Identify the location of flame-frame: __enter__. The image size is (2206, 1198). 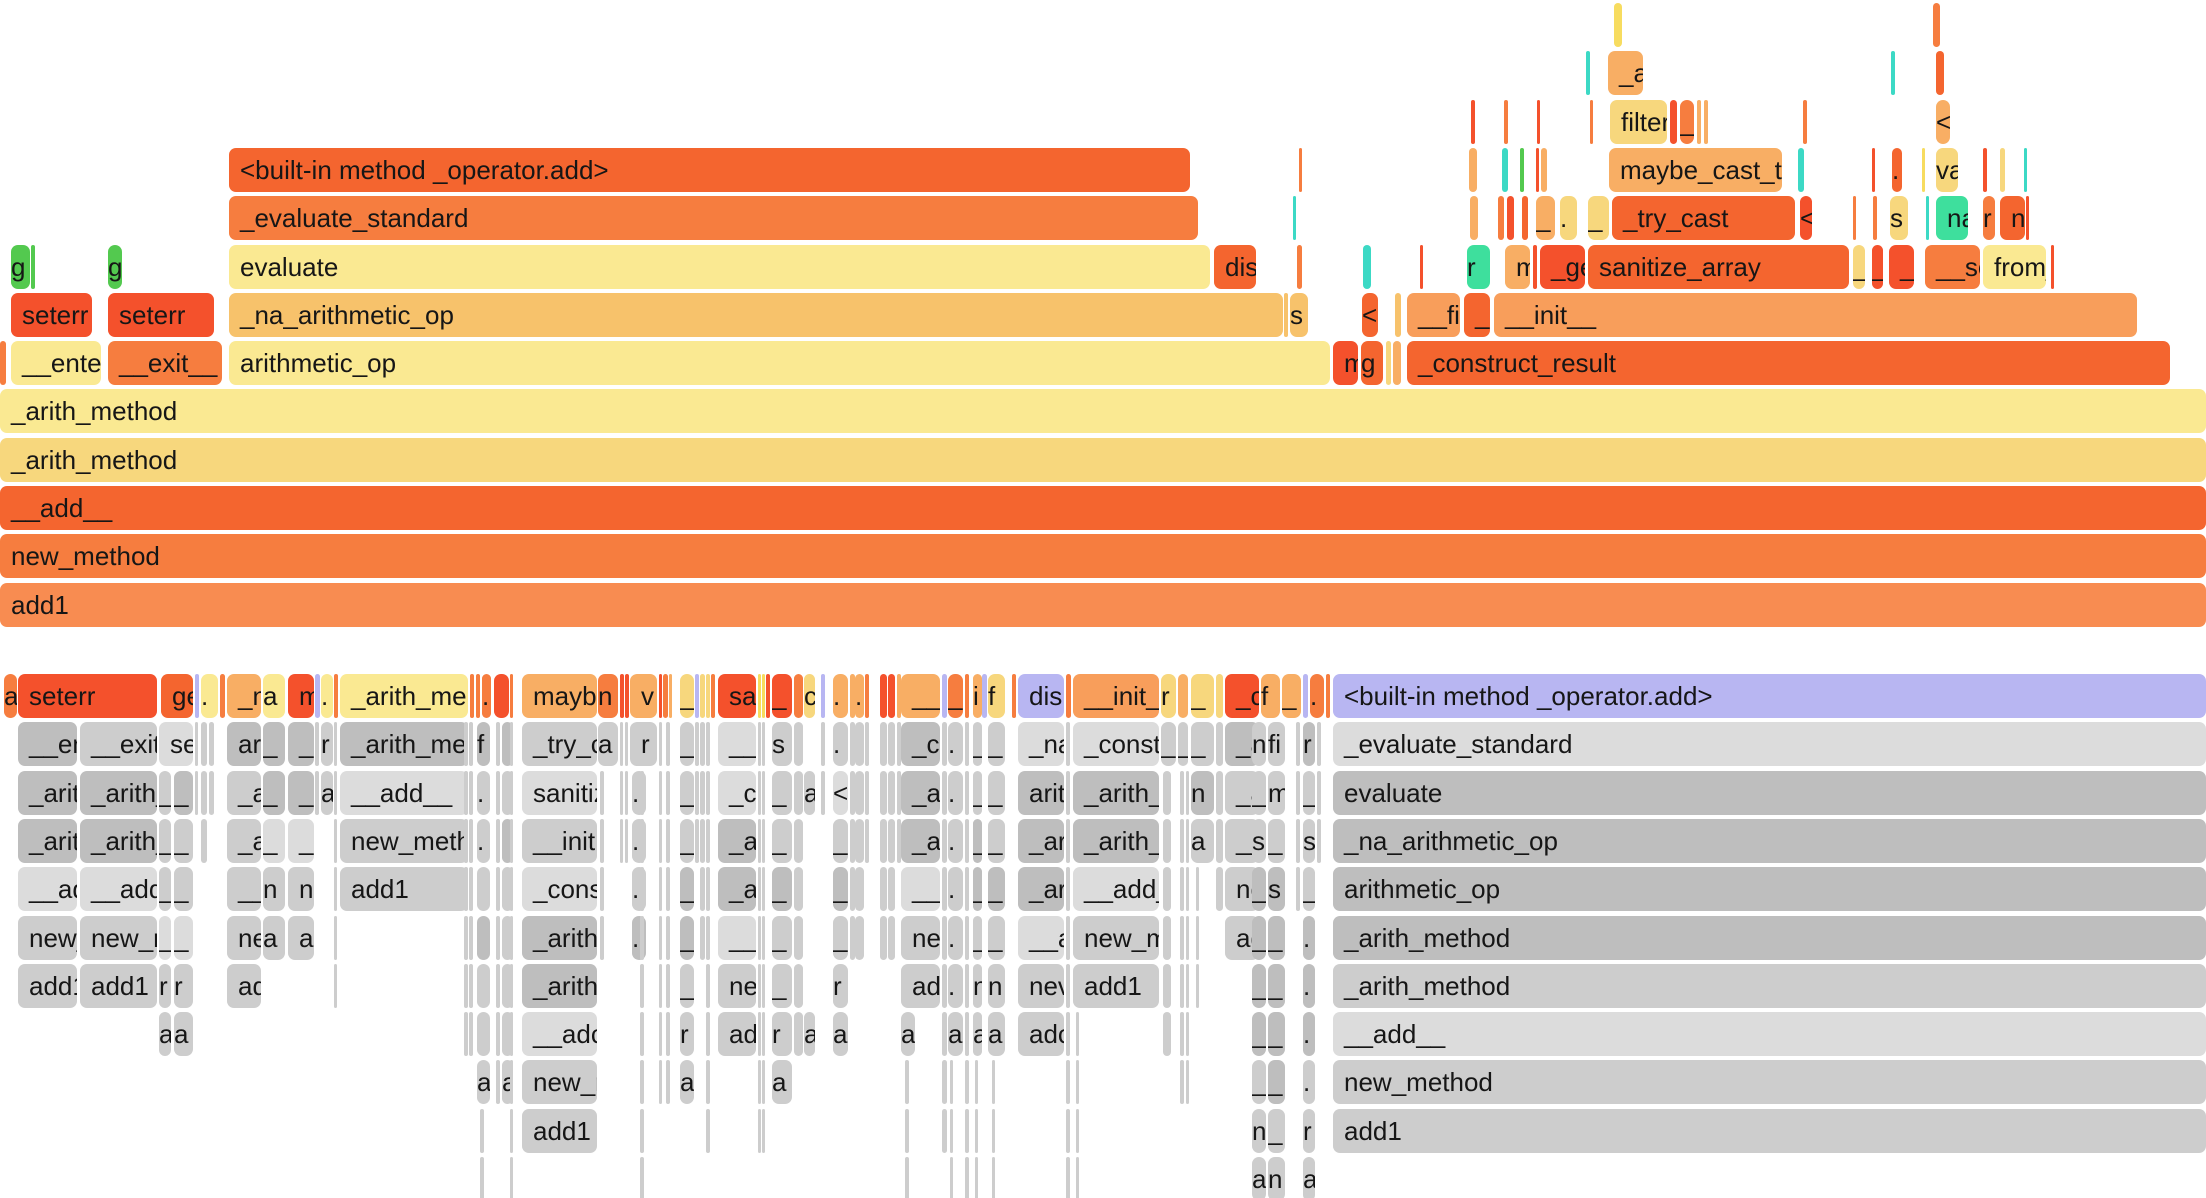
(56, 363).